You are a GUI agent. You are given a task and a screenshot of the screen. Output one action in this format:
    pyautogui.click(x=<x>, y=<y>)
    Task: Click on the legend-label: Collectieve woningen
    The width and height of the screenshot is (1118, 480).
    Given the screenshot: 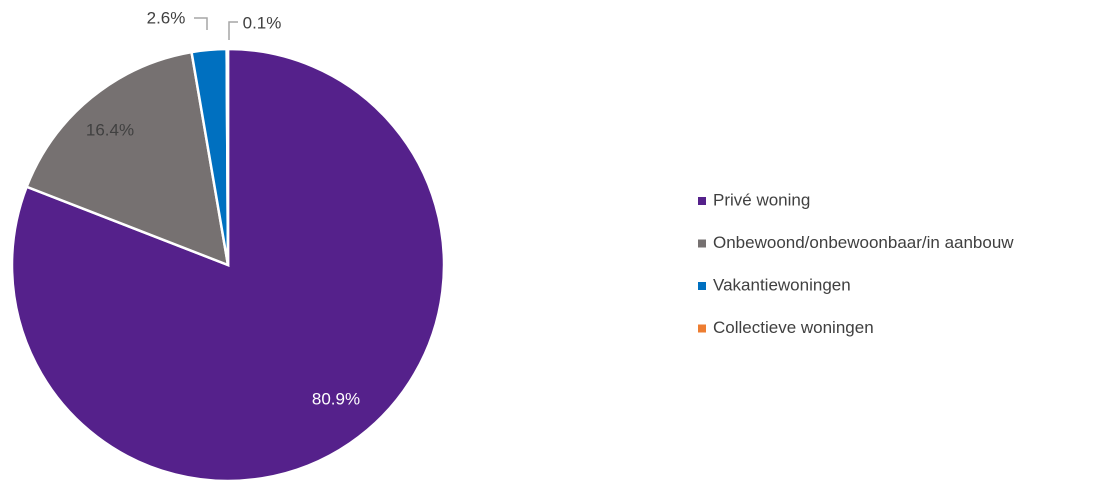 What is the action you would take?
    pyautogui.click(x=793, y=327)
    